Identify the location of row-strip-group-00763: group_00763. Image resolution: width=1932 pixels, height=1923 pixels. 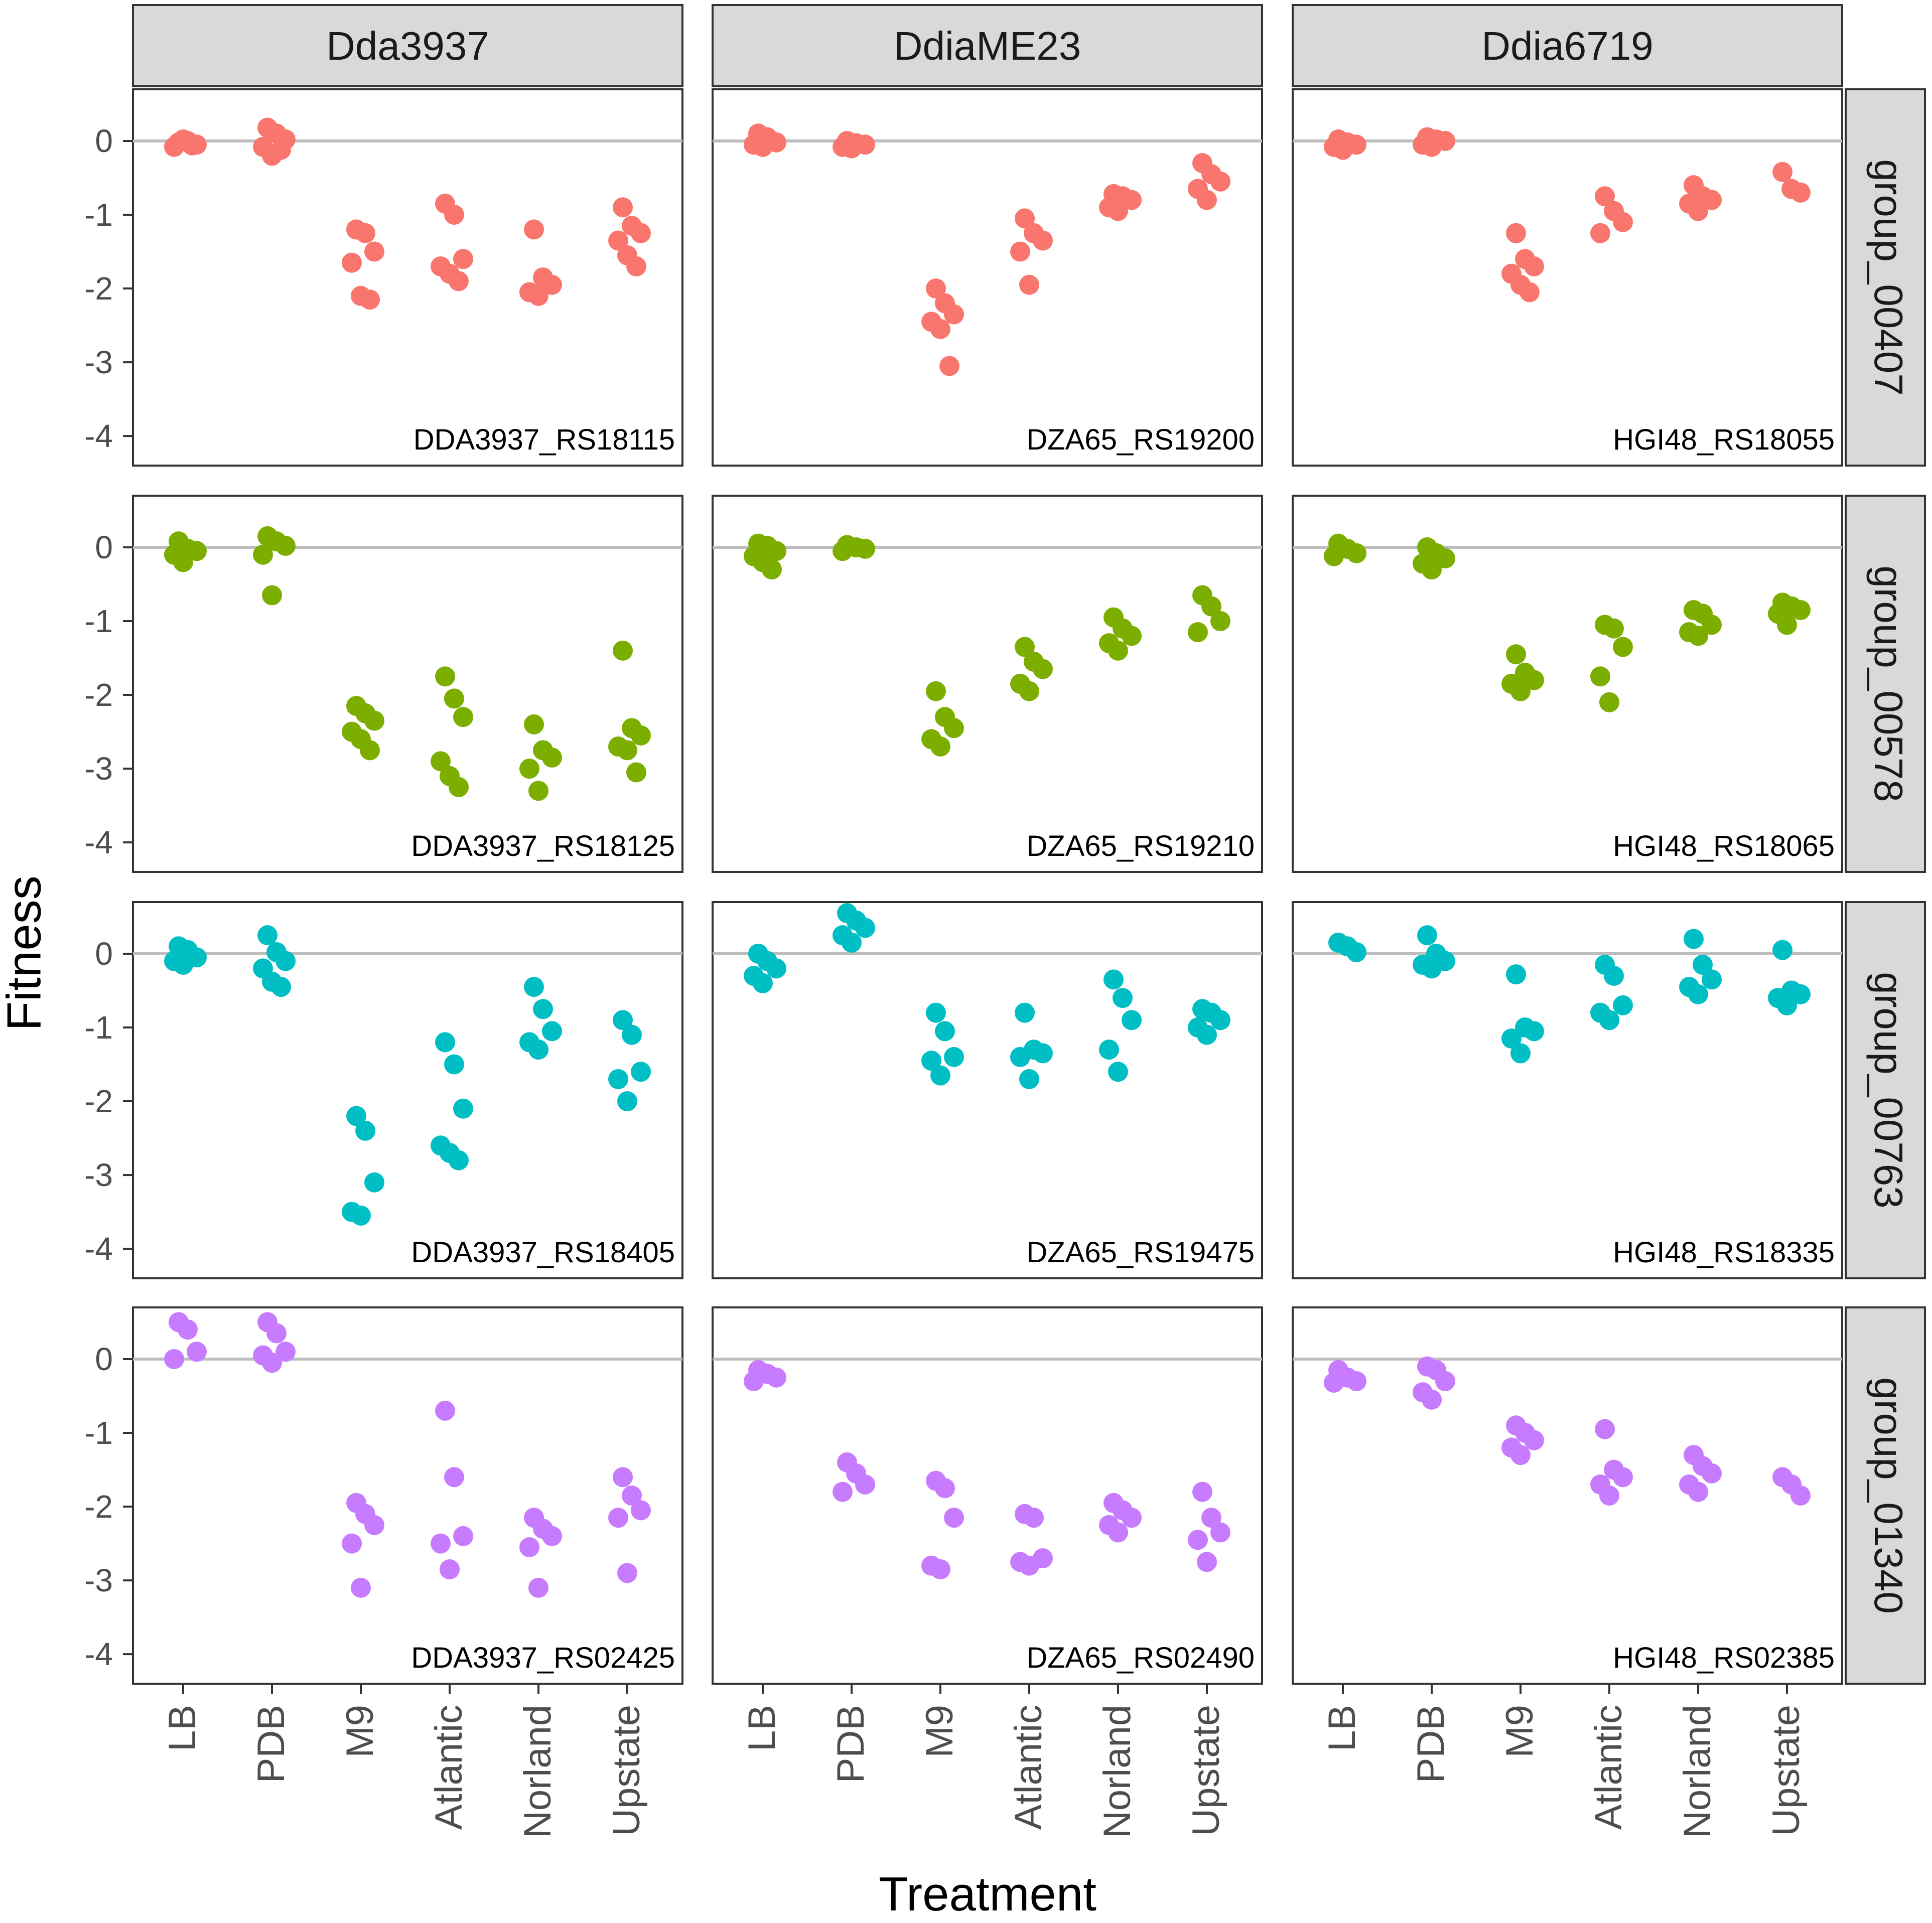
(1885, 1090).